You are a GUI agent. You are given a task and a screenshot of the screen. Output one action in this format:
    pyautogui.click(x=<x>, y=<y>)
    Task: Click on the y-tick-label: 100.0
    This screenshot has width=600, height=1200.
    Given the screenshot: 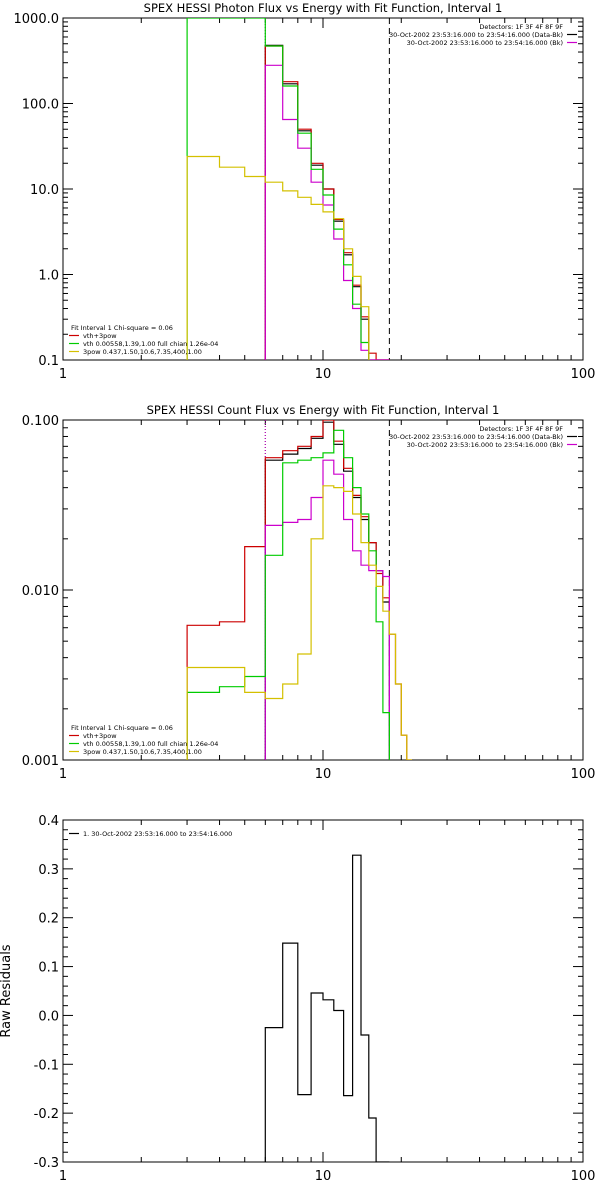 What is the action you would take?
    pyautogui.click(x=40, y=105)
    